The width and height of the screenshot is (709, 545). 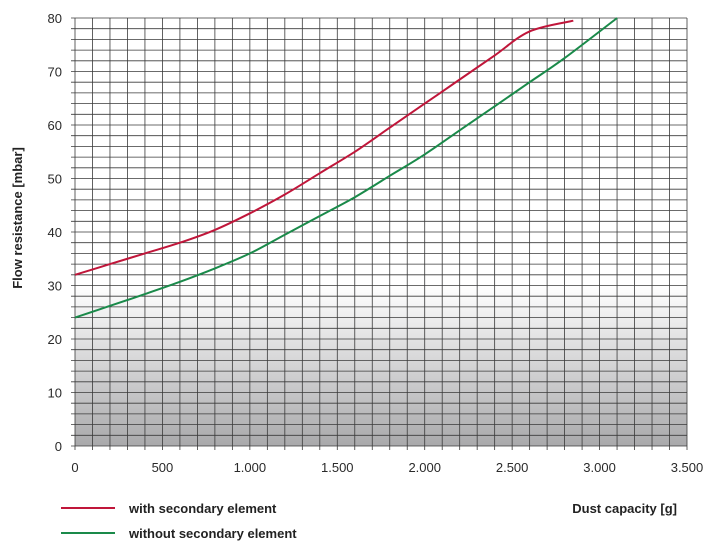 What do you see at coordinates (55, 125) in the screenshot?
I see `y-tick-label: 60` at bounding box center [55, 125].